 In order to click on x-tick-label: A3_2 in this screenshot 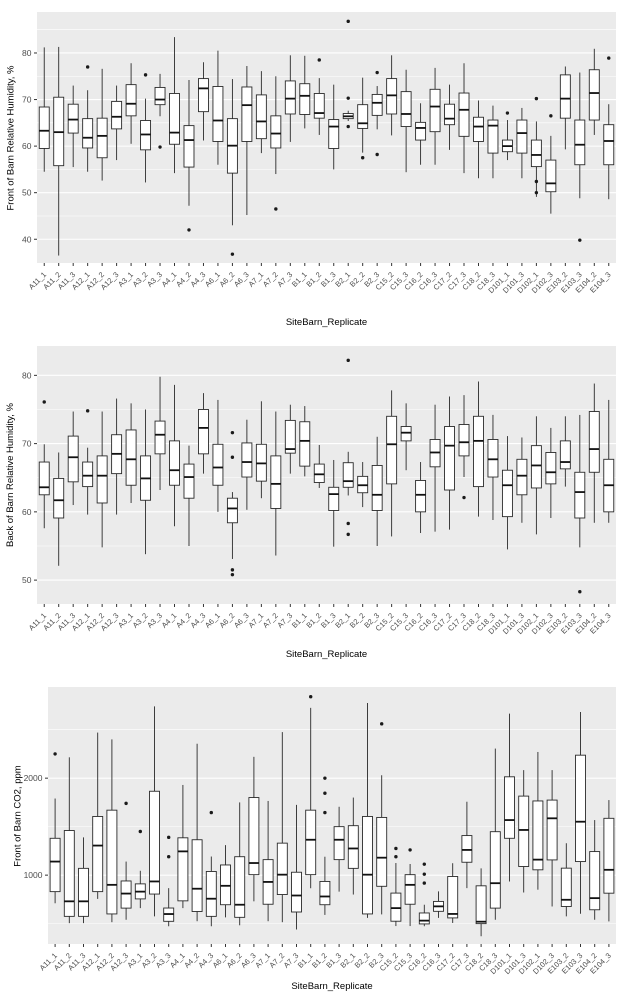, I will do `click(140, 279)`.